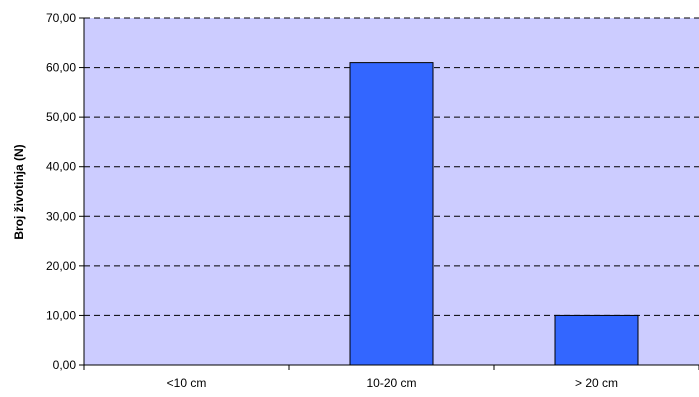 Image resolution: width=699 pixels, height=397 pixels. What do you see at coordinates (61, 18) in the screenshot?
I see `y-tick-label: 70,00` at bounding box center [61, 18].